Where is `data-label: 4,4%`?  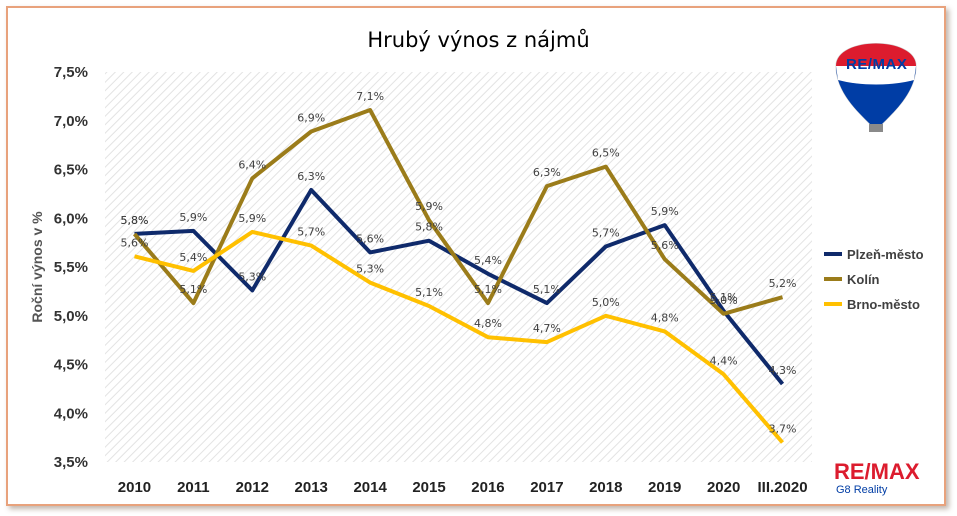 data-label: 4,4% is located at coordinates (724, 360).